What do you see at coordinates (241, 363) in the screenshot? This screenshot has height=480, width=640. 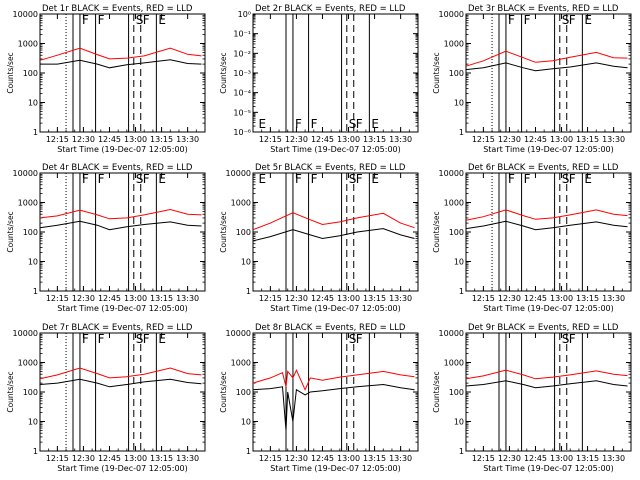 I see `y-tick-label: 1000` at bounding box center [241, 363].